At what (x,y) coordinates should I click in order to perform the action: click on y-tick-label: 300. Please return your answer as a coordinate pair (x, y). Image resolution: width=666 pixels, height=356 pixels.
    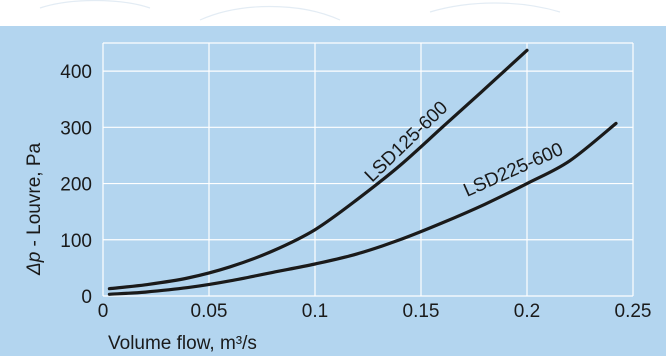
    Looking at the image, I should click on (76, 128).